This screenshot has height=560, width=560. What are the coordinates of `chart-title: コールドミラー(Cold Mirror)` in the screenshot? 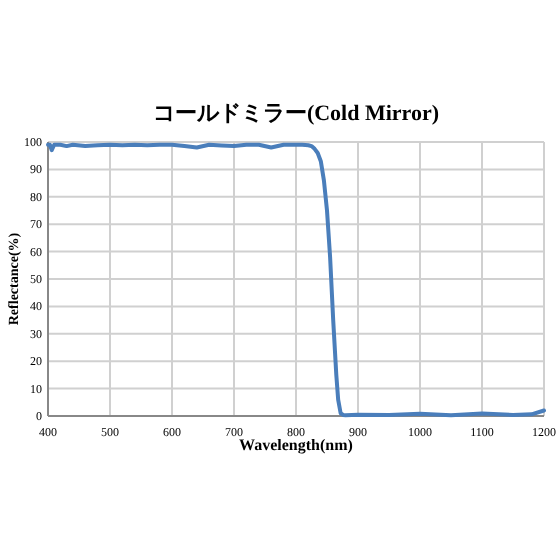 It's located at (296, 114).